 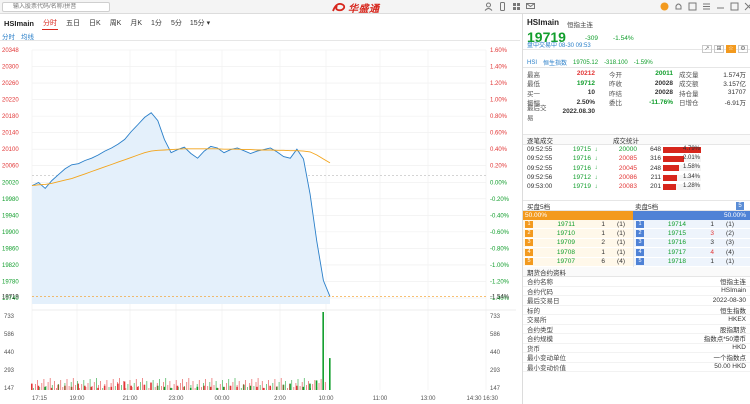 I want to click on volume-tick-label: 293, so click(x=495, y=371).